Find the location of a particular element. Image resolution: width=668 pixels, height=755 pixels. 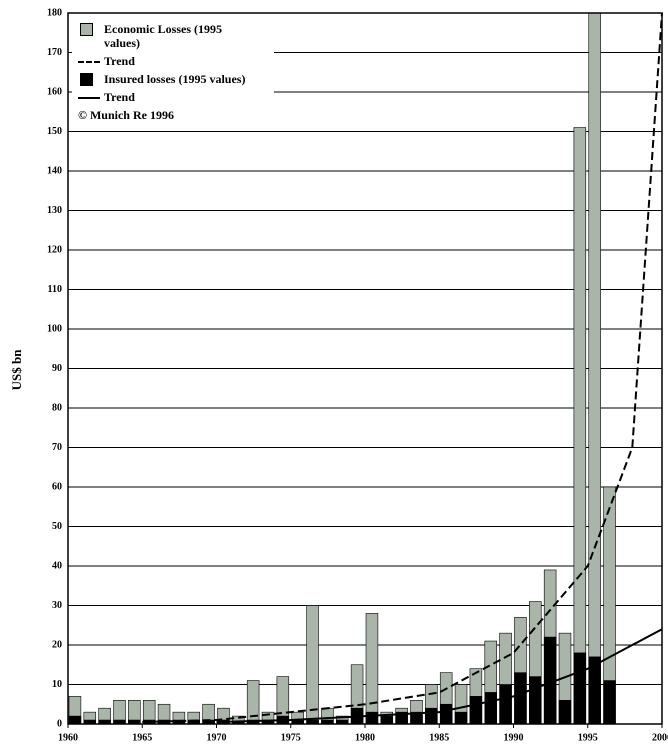

note: © Munich Re 1996 is located at coordinates (126, 115).